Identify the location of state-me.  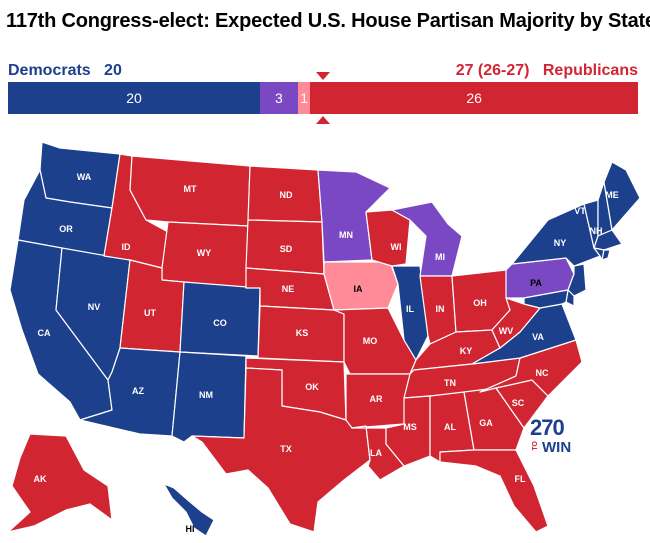
(622, 196).